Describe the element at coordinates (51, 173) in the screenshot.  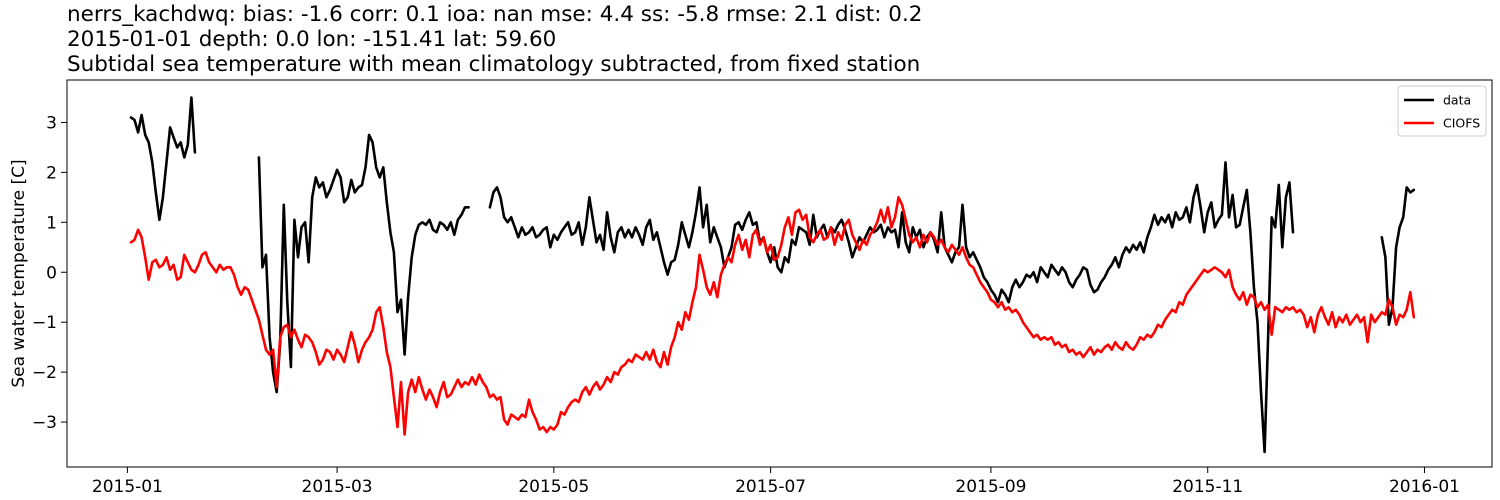
I see `y-tick-label: 2` at that location.